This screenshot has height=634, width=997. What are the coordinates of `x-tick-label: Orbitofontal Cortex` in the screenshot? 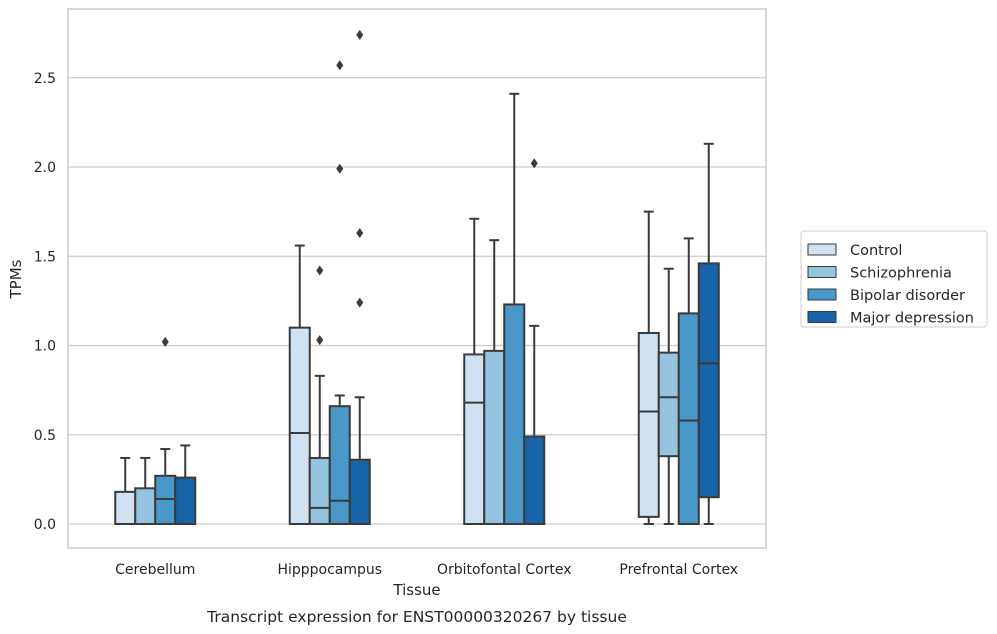 It's located at (504, 570).